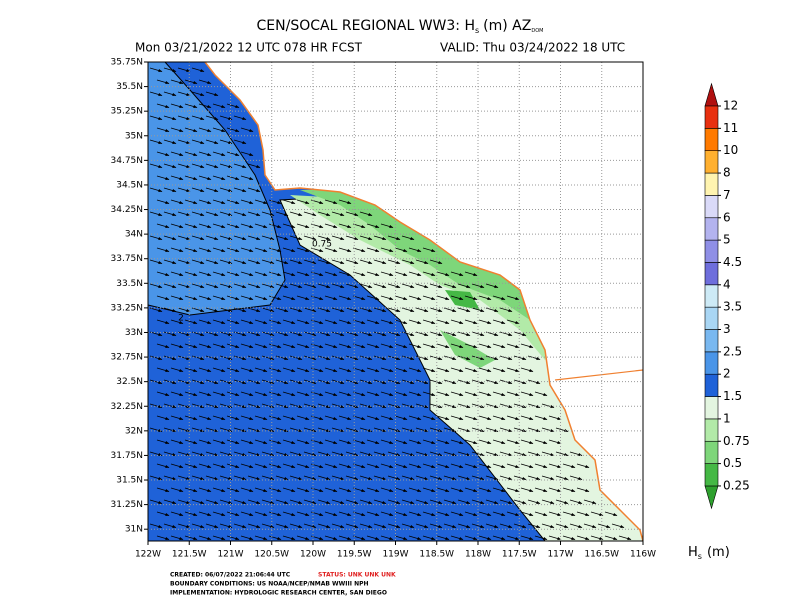 This screenshot has height=612, width=792. I want to click on y-tick-label: 34.5N, so click(129, 185).